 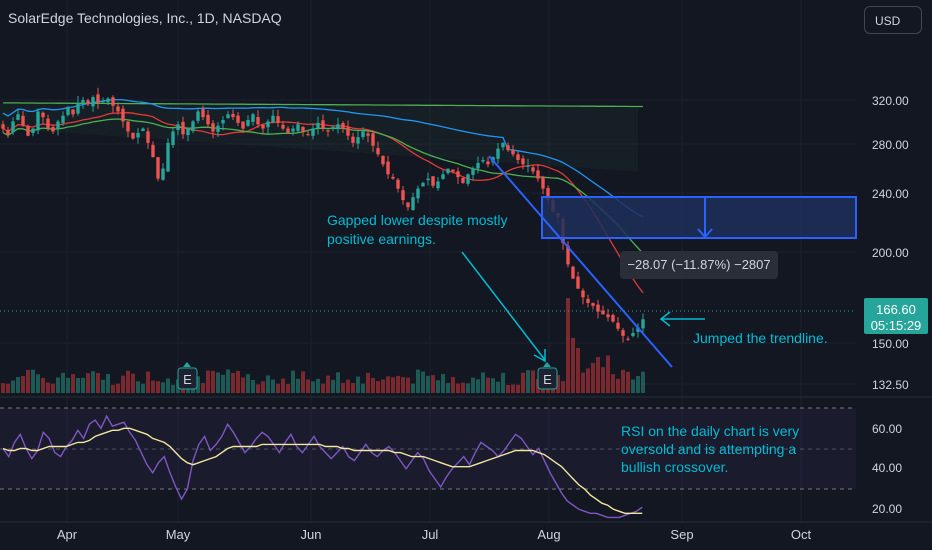 I want to click on currency-button: USD, so click(x=893, y=20).